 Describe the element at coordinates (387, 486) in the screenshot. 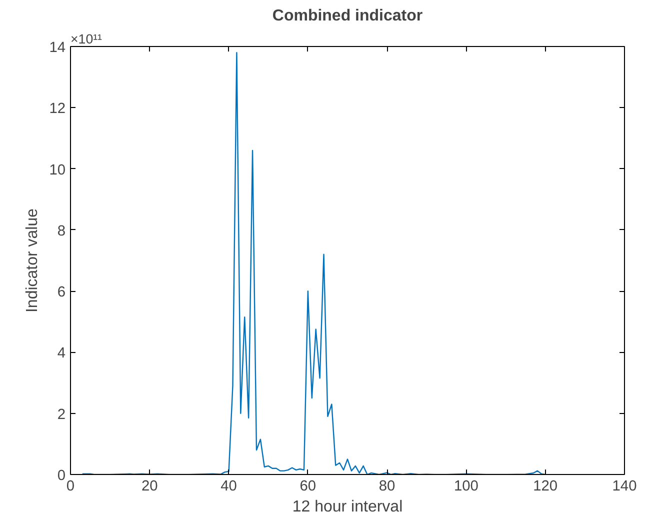

I see `x-tick-label: 80` at that location.